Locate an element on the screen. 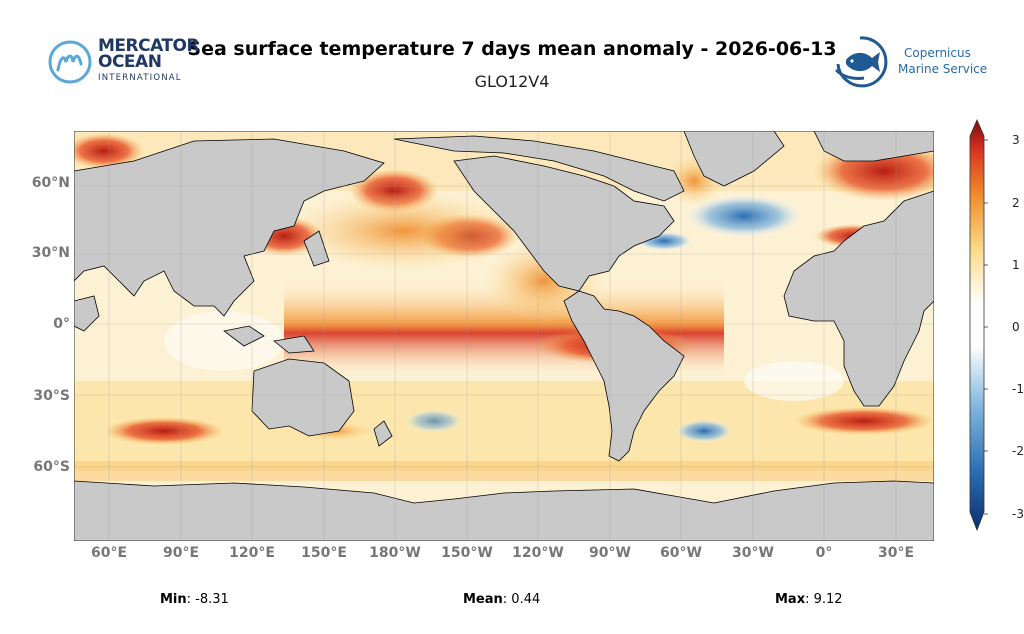 The image size is (1024, 634). colorbar-tick-0: 0 is located at coordinates (1016, 327).